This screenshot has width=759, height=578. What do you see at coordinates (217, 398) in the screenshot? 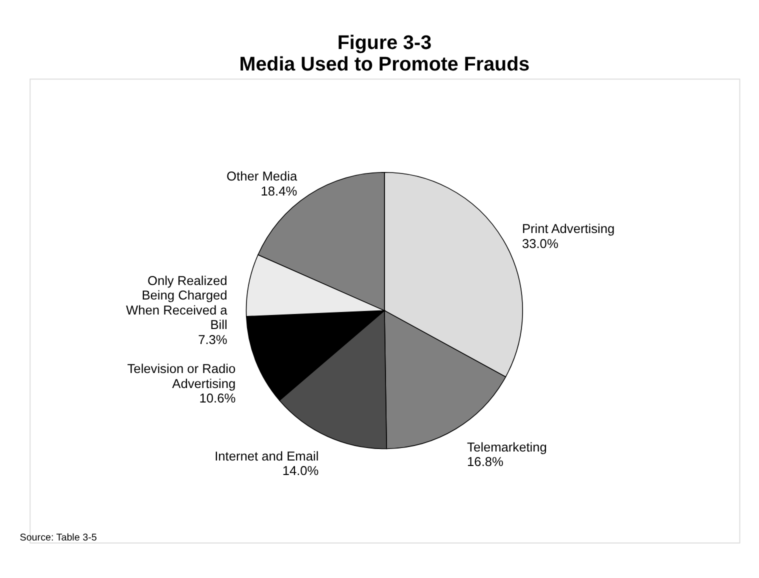
I see `data-label: 10.6%` at bounding box center [217, 398].